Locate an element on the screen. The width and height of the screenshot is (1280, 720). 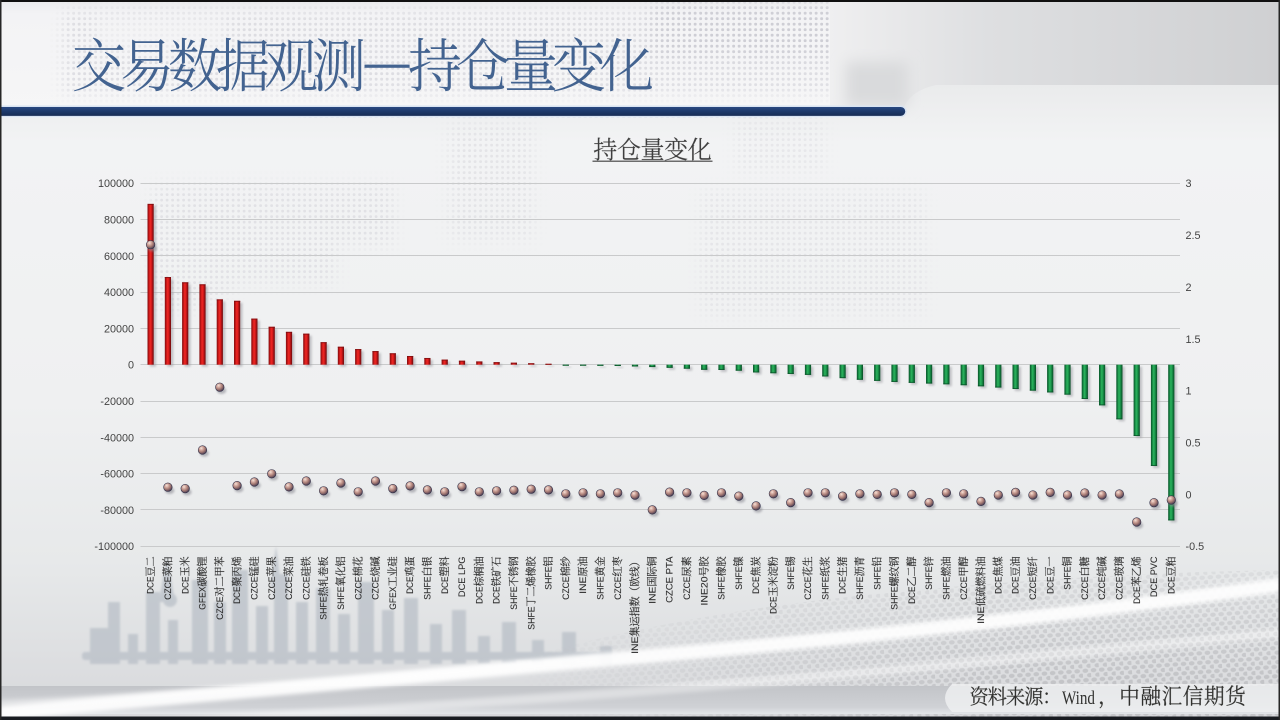
svg-text: Wind is located at coordinates (1078, 698).